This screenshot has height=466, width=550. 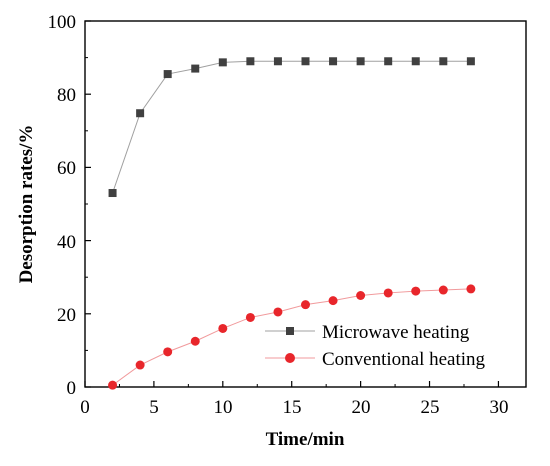 I want to click on series-line, so click(x=291, y=337).